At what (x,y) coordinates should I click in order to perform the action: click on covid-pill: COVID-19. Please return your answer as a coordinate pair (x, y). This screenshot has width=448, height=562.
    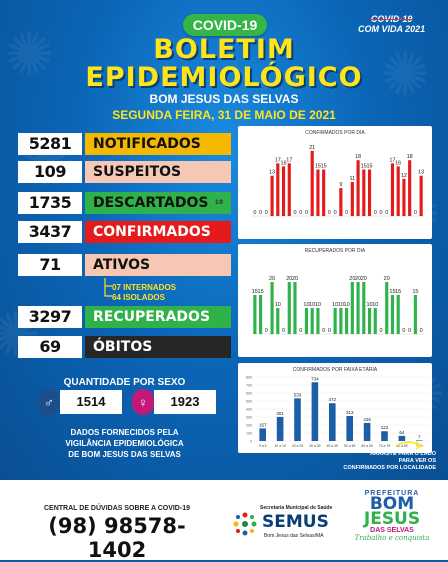
    Looking at the image, I should click on (225, 25).